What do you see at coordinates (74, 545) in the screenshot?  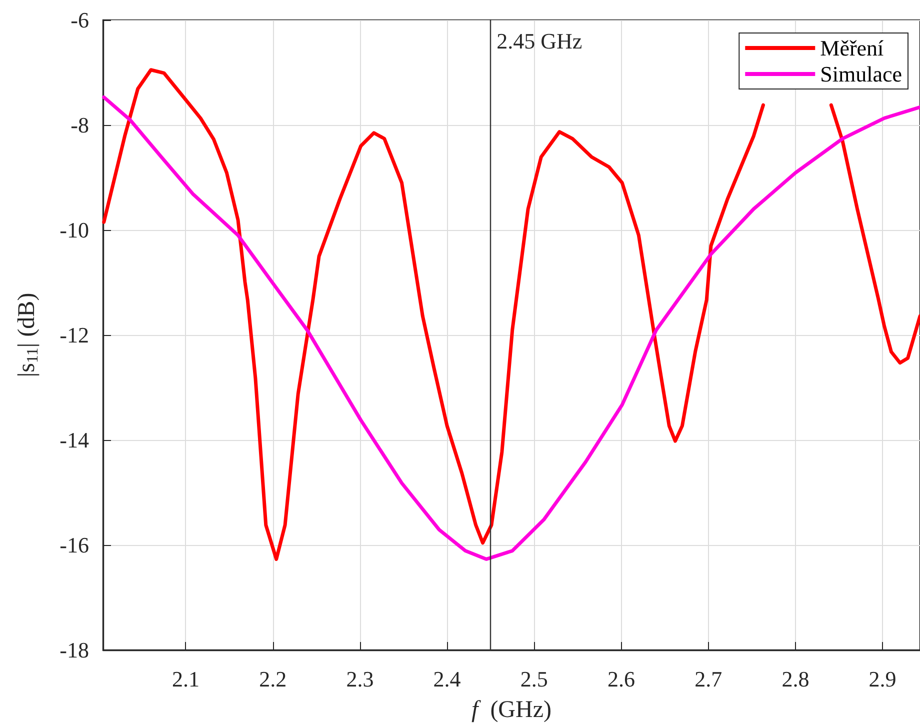 I see `y-tick-label: -16` at bounding box center [74, 545].